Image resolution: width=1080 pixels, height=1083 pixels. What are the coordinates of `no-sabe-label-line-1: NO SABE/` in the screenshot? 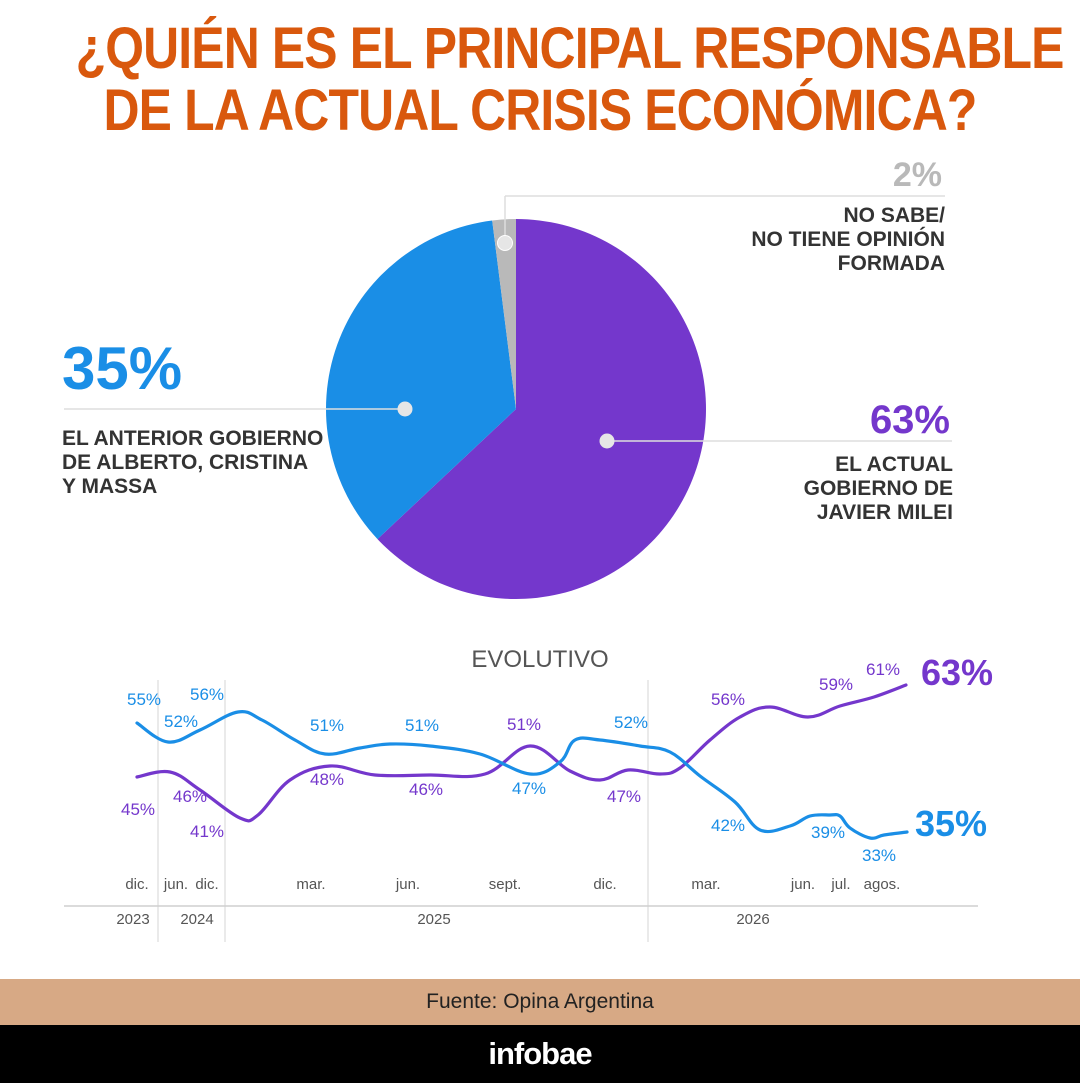 It's located at (894, 215).